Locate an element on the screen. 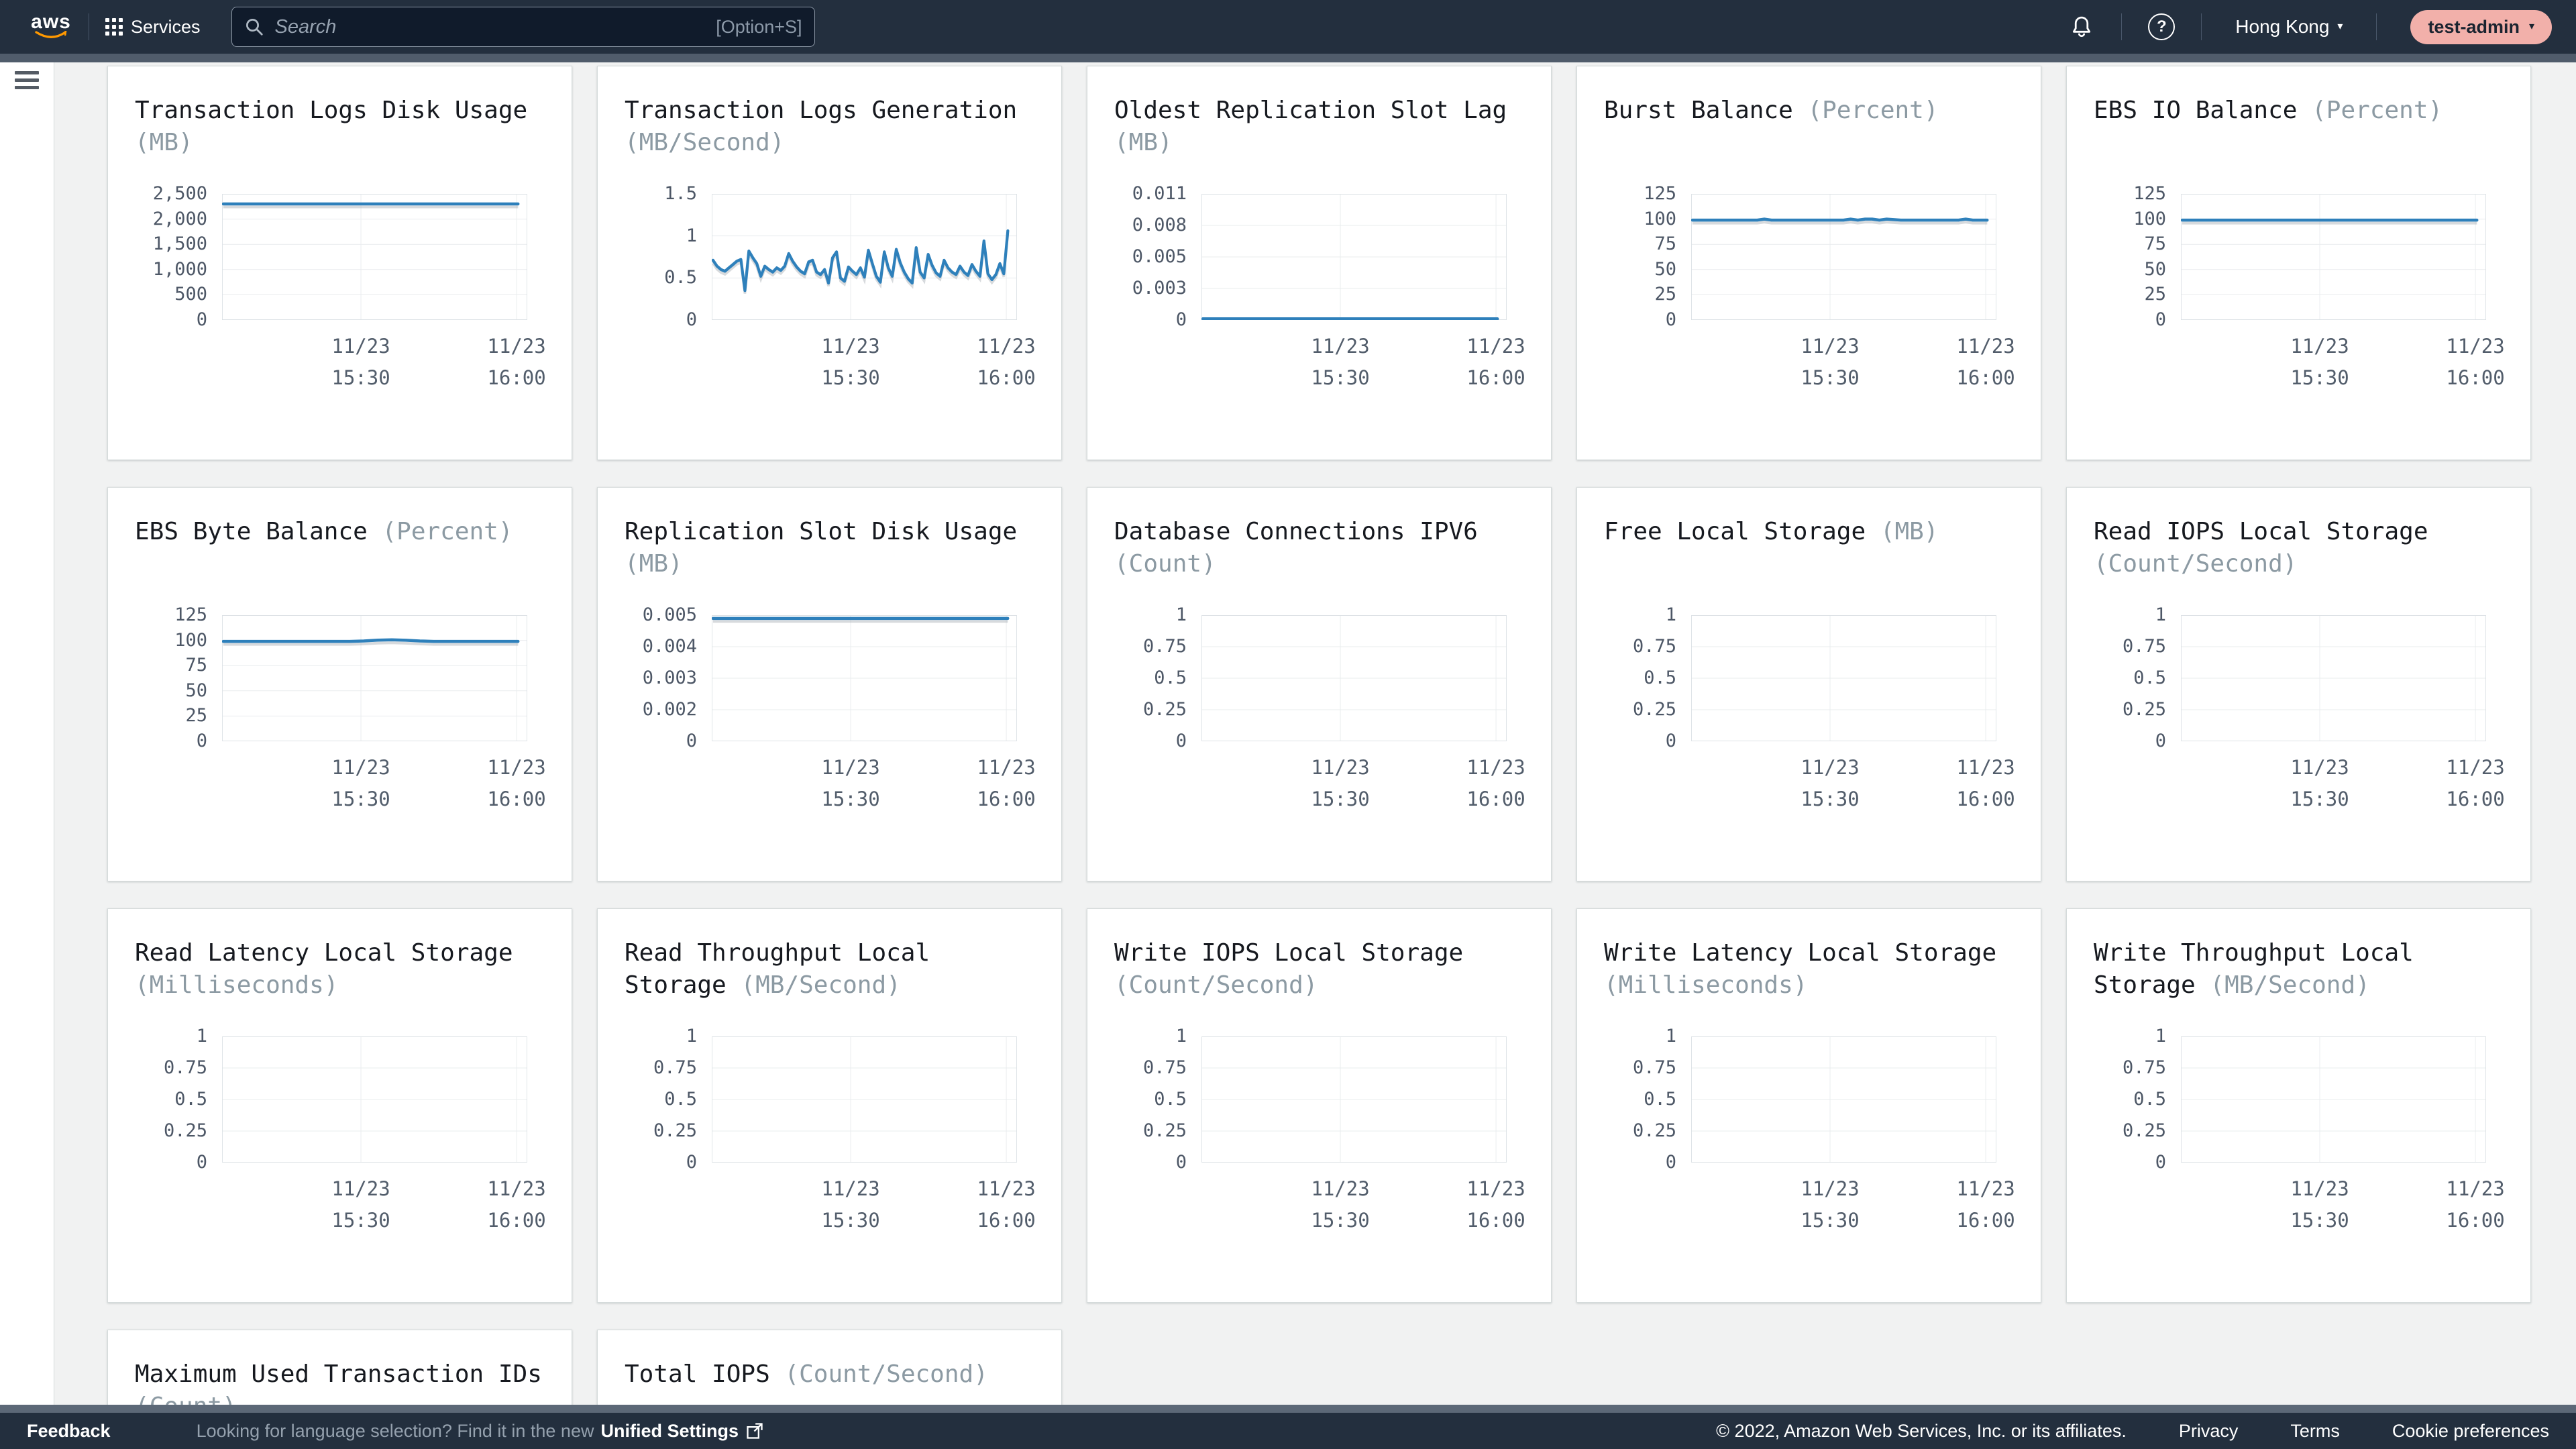  region-selector: Hong Kong ▾ is located at coordinates (2289, 27).